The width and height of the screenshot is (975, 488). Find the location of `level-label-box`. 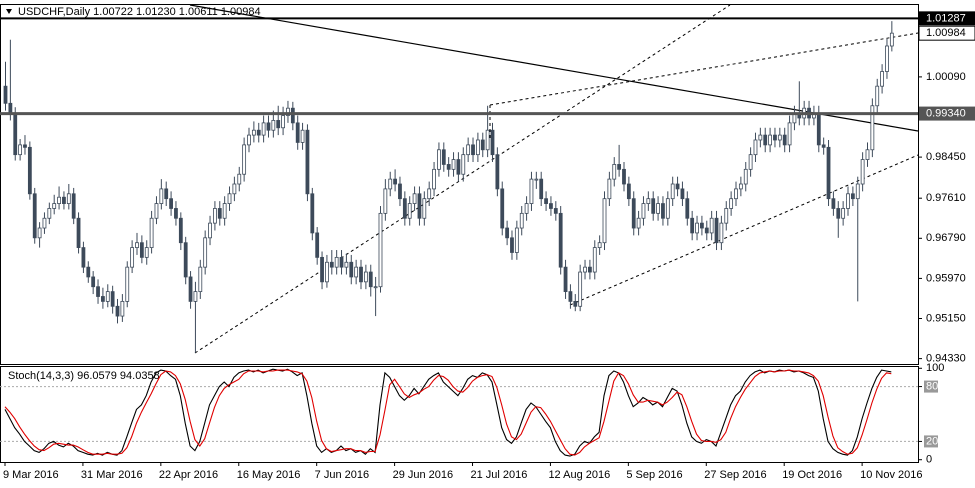

level-label-box is located at coordinates (947, 113).